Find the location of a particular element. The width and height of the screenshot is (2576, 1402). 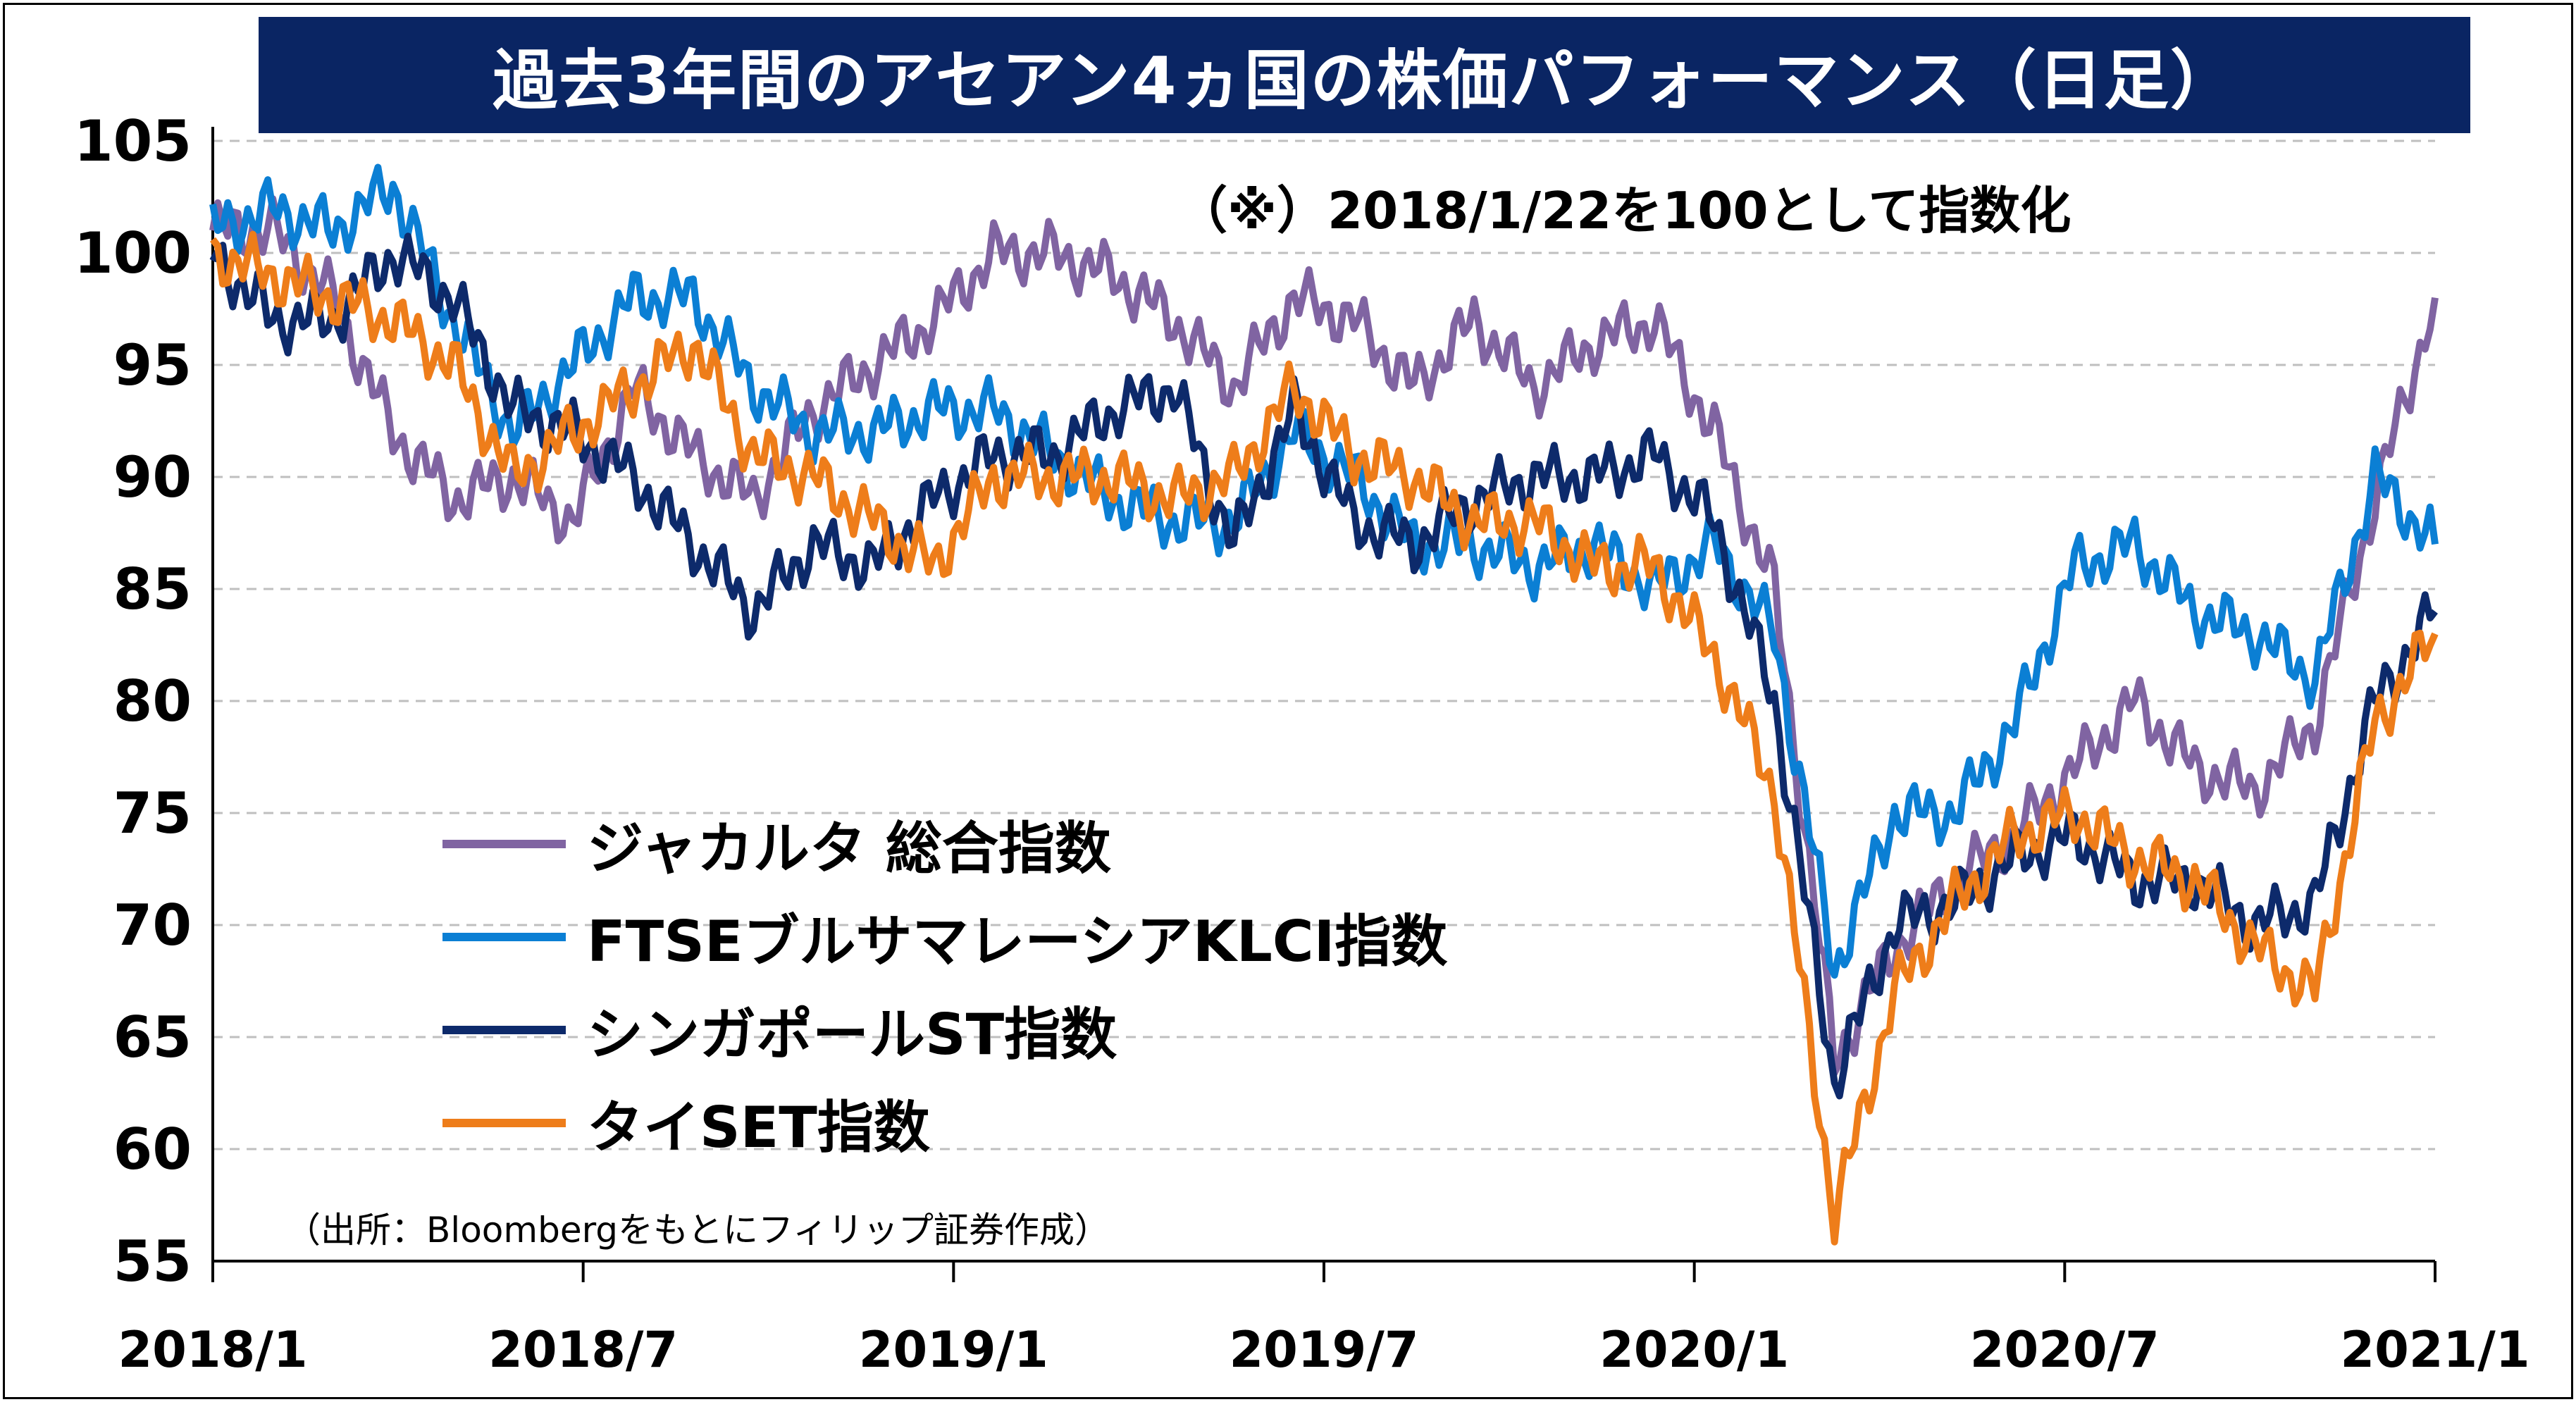

y-tick-label: 70 is located at coordinates (152, 925).